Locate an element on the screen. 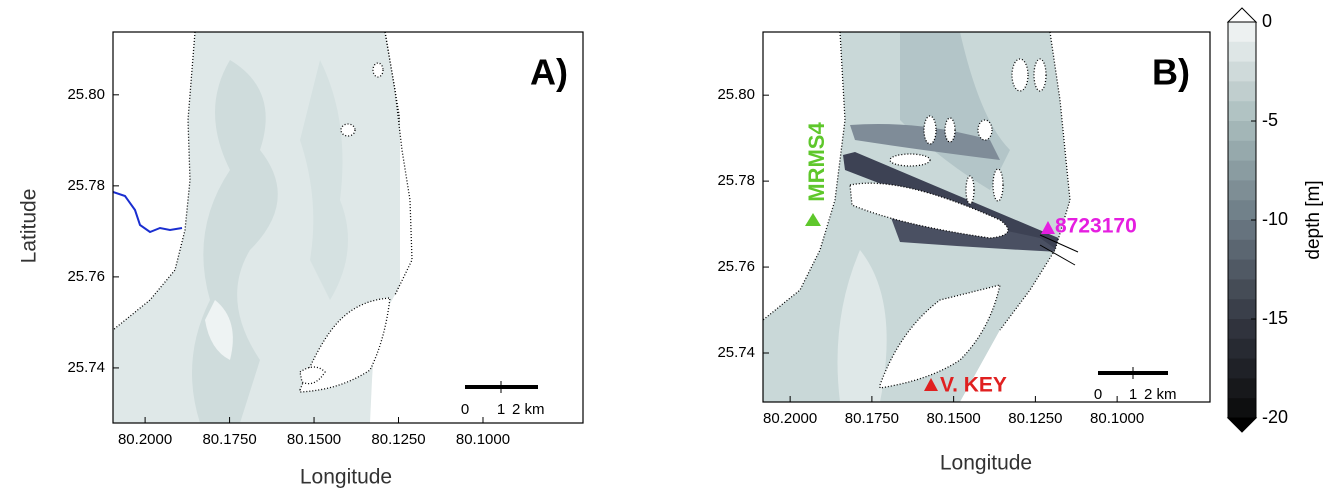  colorbar-tick-label: 0 is located at coordinates (1267, 21).